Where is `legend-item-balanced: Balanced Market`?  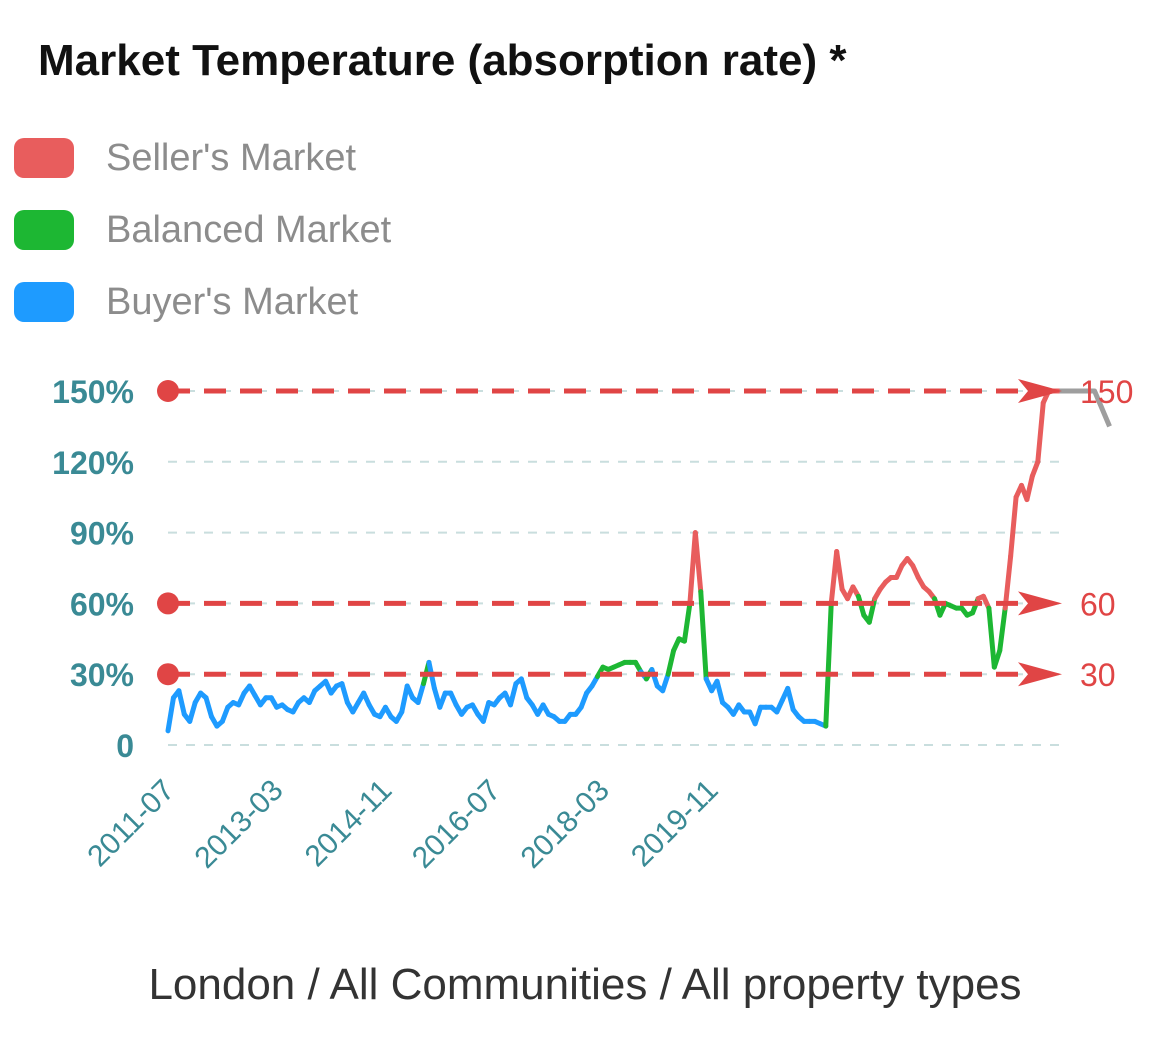
legend-item-balanced: Balanced Market is located at coordinates (202, 230).